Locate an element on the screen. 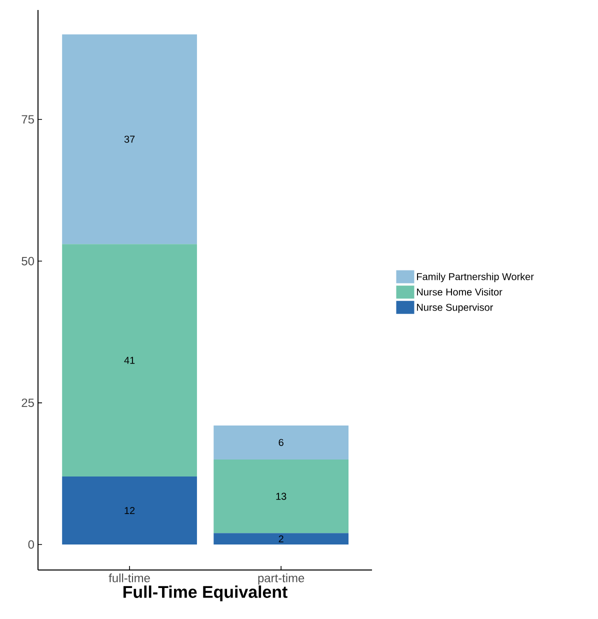  legend-label: Nurse Supervisor is located at coordinates (455, 308).